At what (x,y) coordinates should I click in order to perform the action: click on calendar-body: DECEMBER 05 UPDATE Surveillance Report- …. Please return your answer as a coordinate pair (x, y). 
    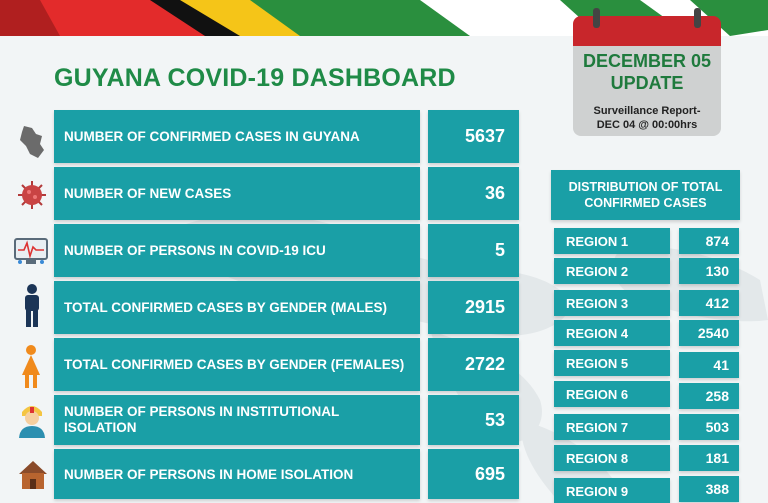
    Looking at the image, I should click on (647, 91).